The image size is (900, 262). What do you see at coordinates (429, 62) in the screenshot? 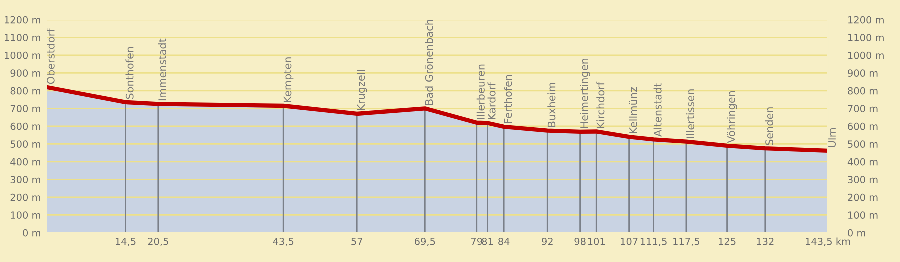
I see `ref-line-label: Bad Grönenbach` at bounding box center [429, 62].